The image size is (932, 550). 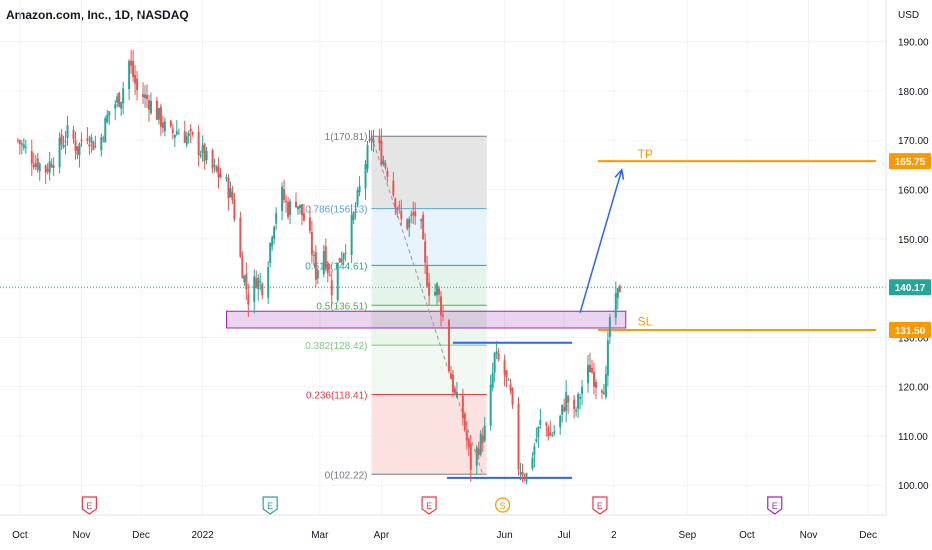 I want to click on fib-level-label: 0.382(128.42), so click(x=336, y=346).